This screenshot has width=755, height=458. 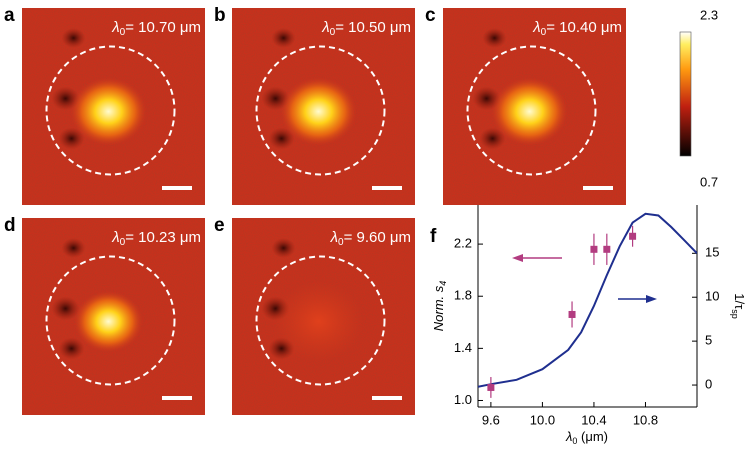 What do you see at coordinates (163, 237) in the screenshot?
I see `value-text: = 10.23 μm` at bounding box center [163, 237].